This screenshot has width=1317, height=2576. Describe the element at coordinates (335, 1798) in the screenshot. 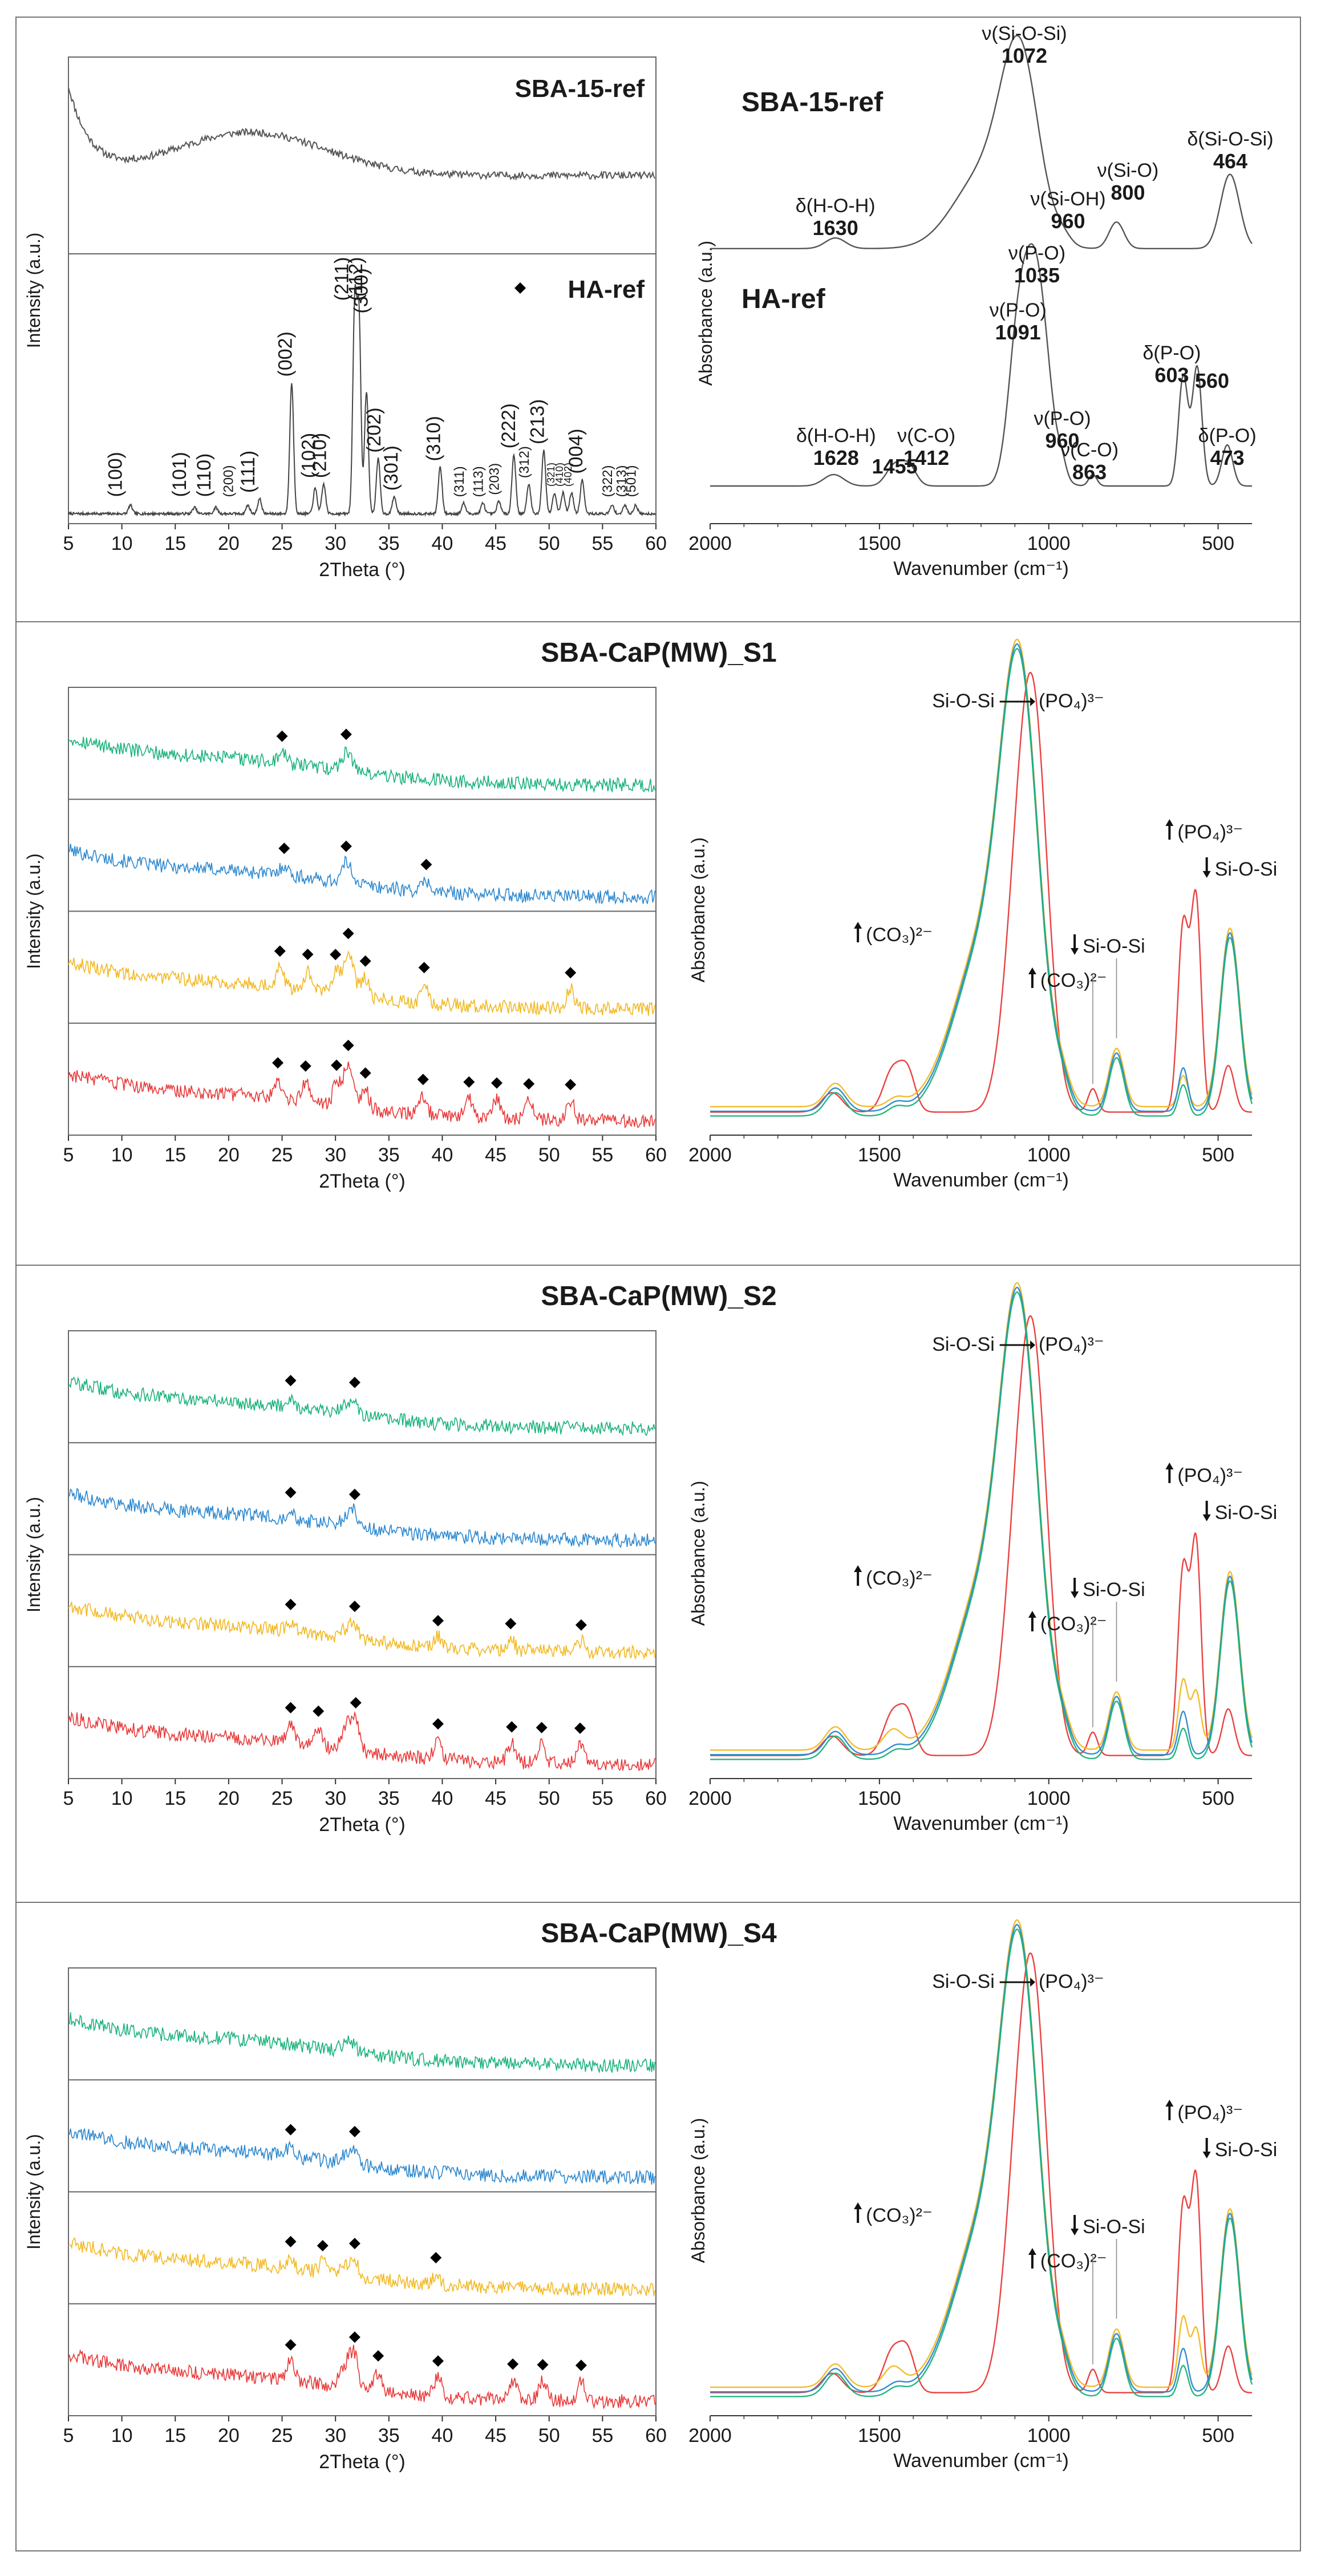

I see `x-tick-label: 30` at that location.